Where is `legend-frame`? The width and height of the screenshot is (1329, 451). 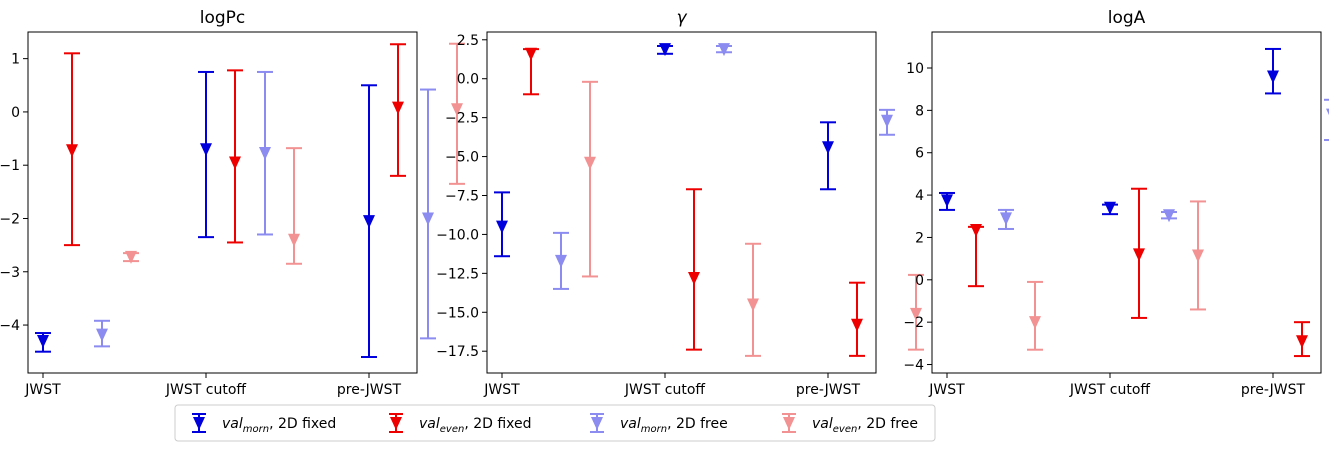
legend-frame is located at coordinates (555, 423).